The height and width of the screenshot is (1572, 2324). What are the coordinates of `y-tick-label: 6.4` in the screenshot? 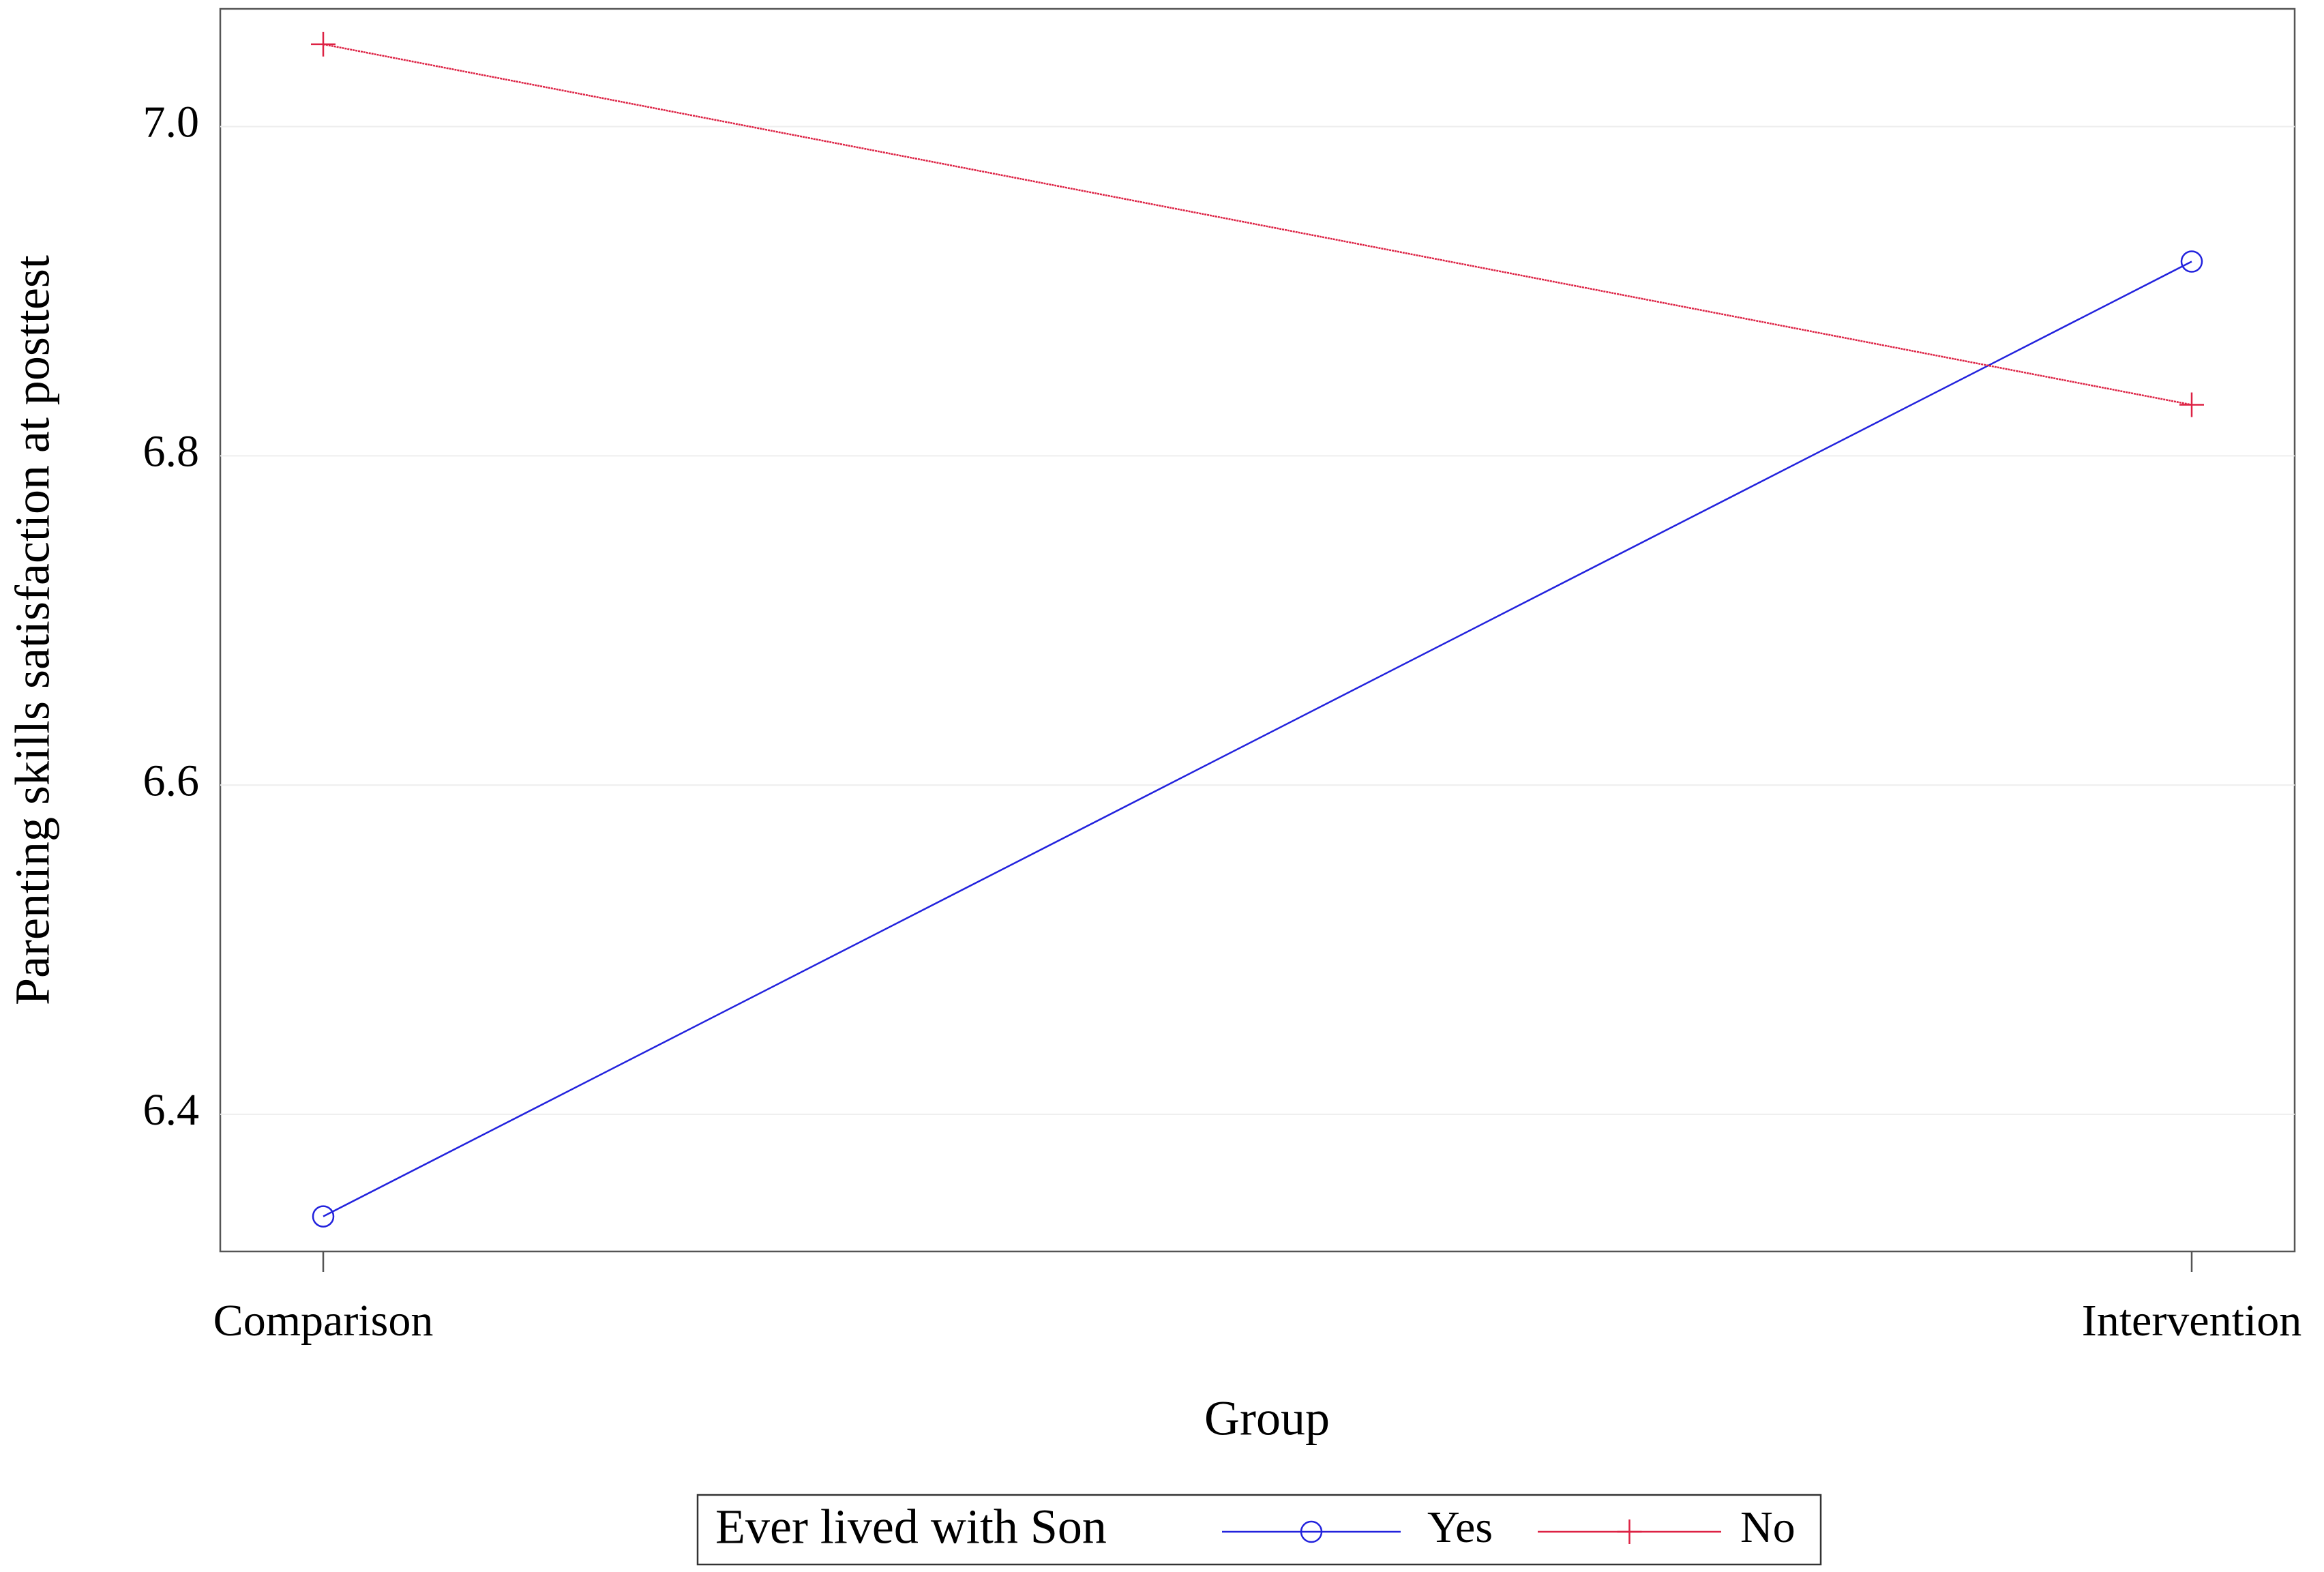 It's located at (171, 1110).